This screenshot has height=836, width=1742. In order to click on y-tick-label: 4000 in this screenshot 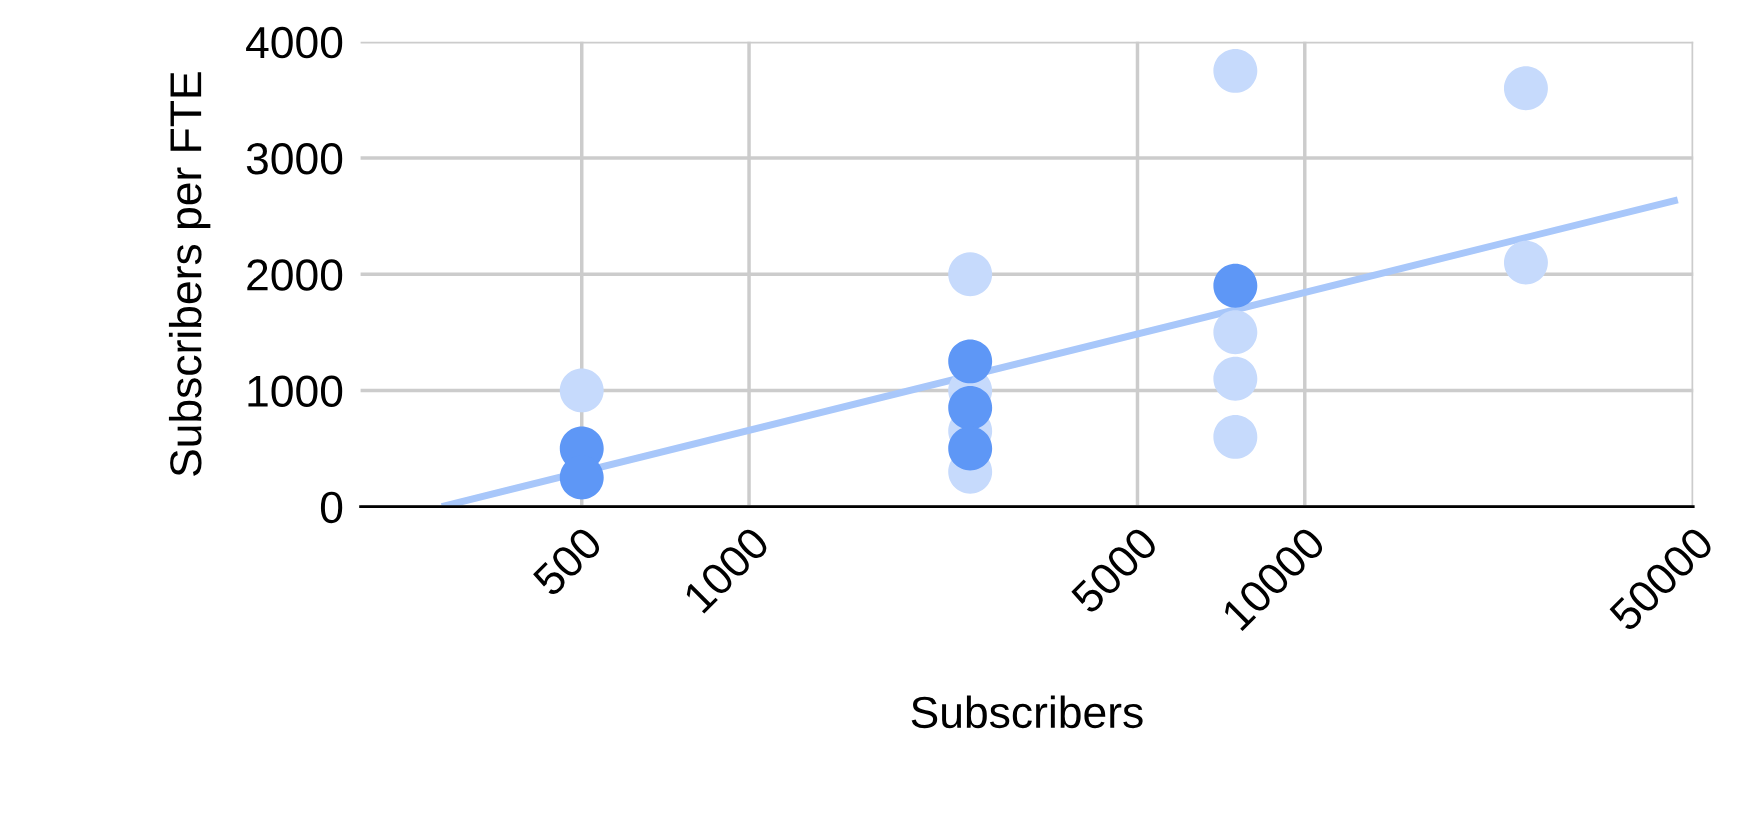, I will do `click(294, 42)`.